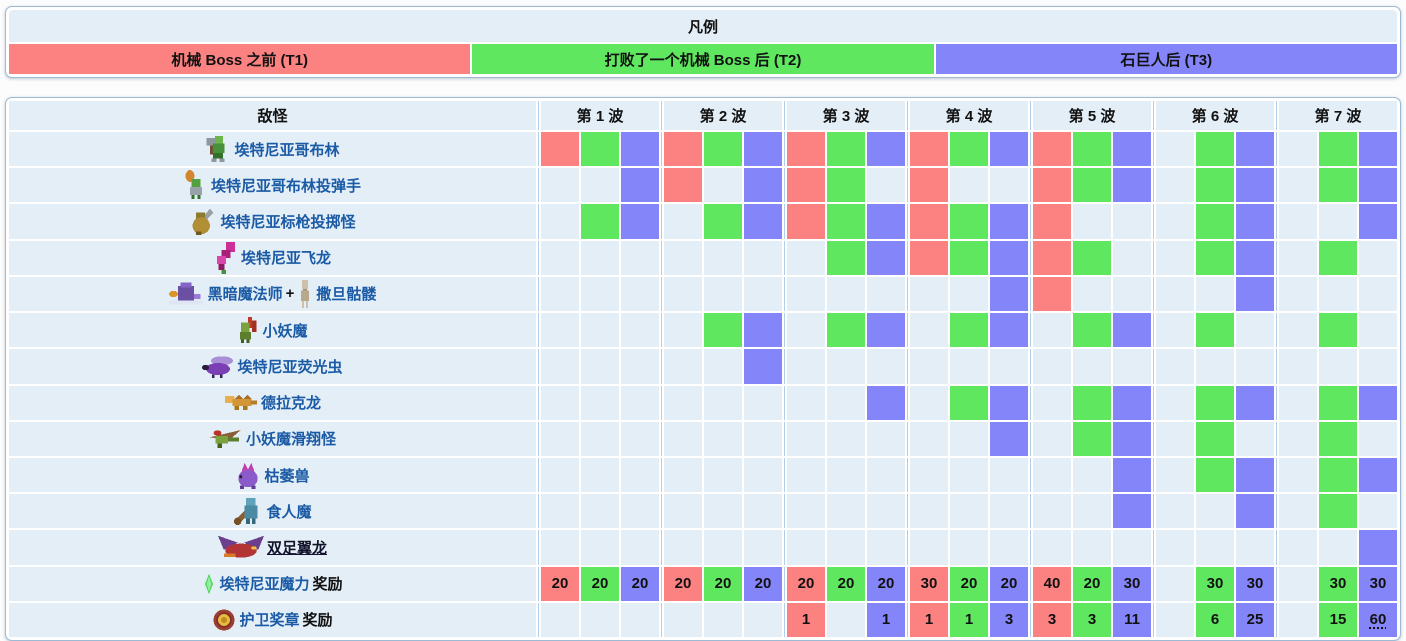 This screenshot has width=1406, height=641. What do you see at coordinates (1132, 620) in the screenshot?
I see `tier-cell: 11` at bounding box center [1132, 620].